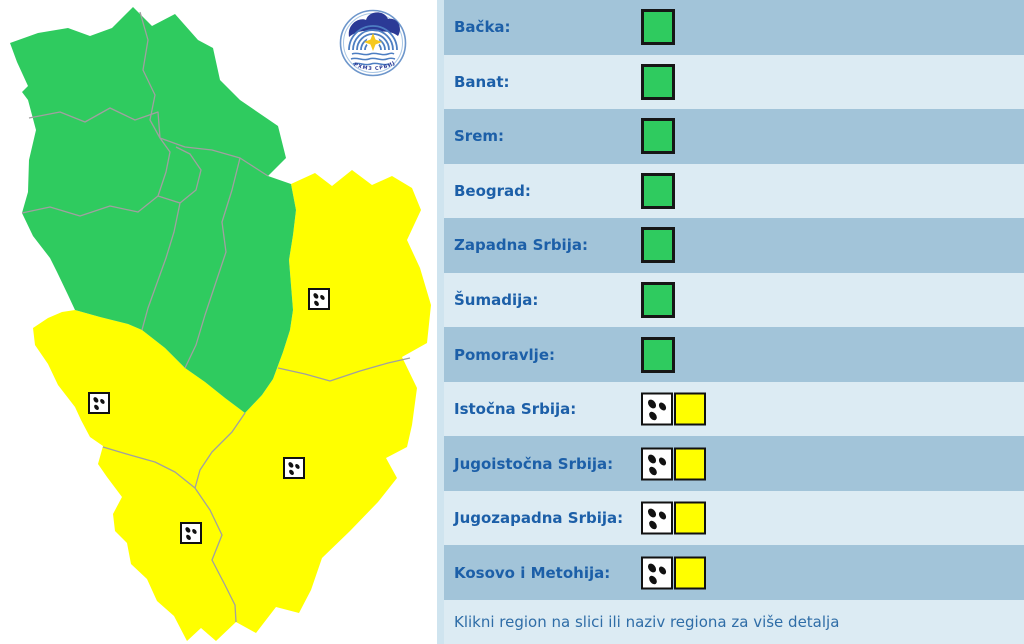 This screenshot has width=1024, height=644. I want to click on region-row: Banat:, so click(734, 82).